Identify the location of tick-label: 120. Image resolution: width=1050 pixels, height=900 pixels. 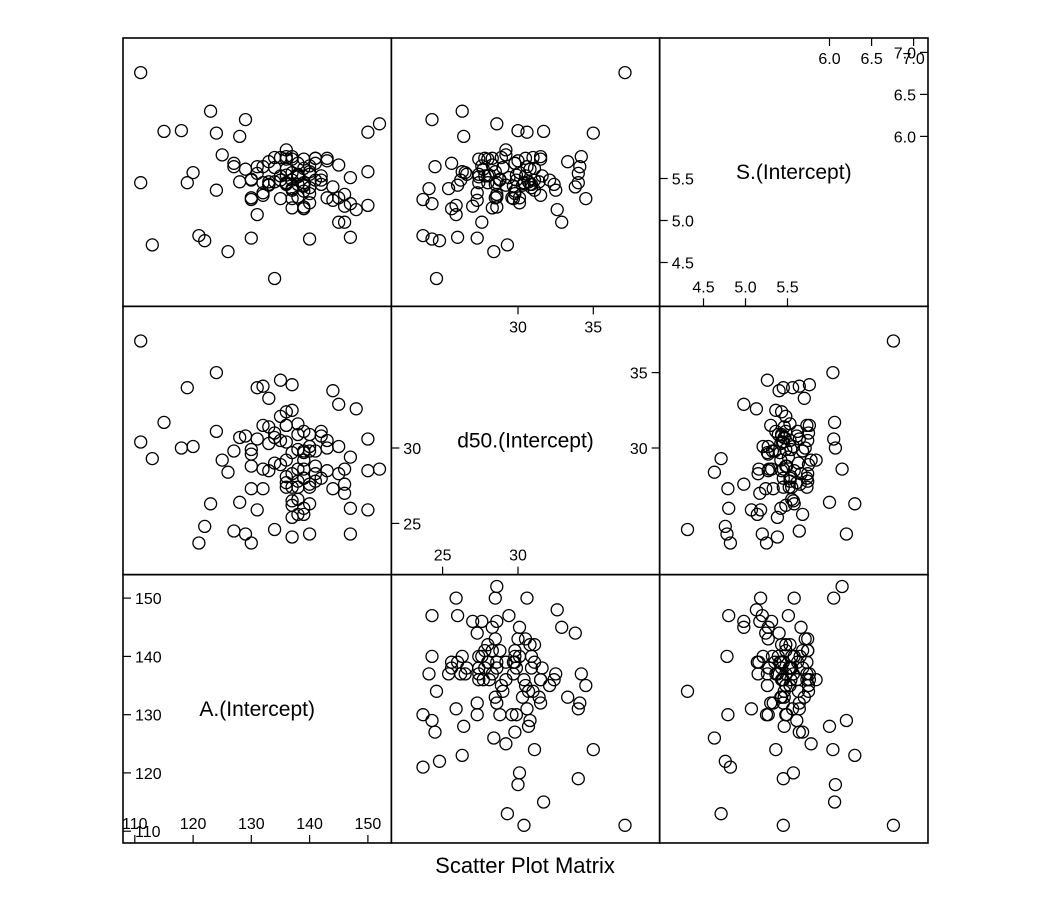
(193, 824).